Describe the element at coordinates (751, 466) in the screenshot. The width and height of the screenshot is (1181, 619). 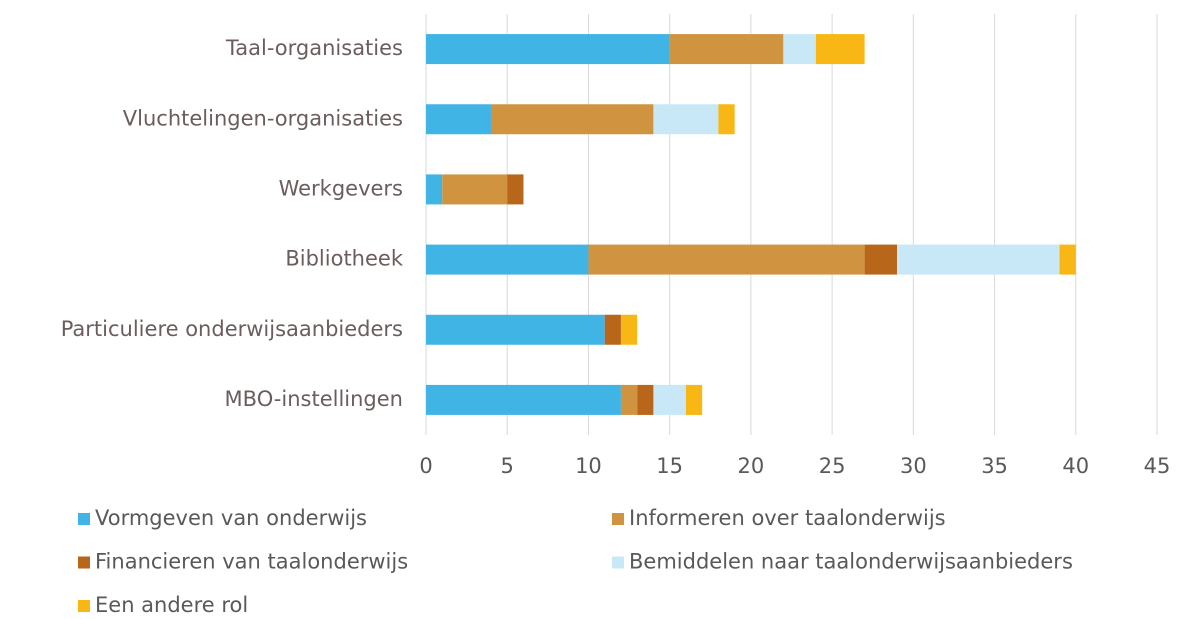
I see `x-tick-label: 20` at that location.